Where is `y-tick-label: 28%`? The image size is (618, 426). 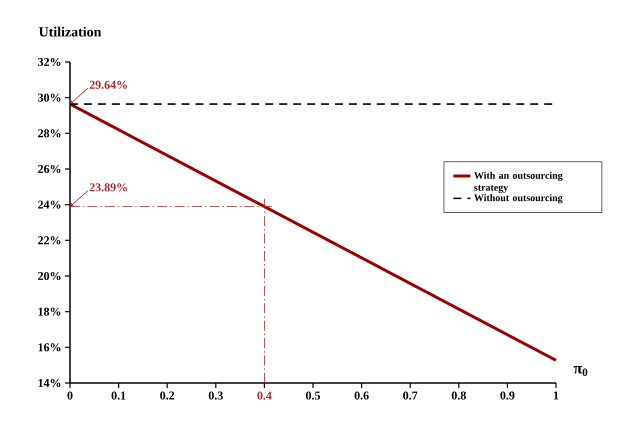 y-tick-label: 28% is located at coordinates (49, 133).